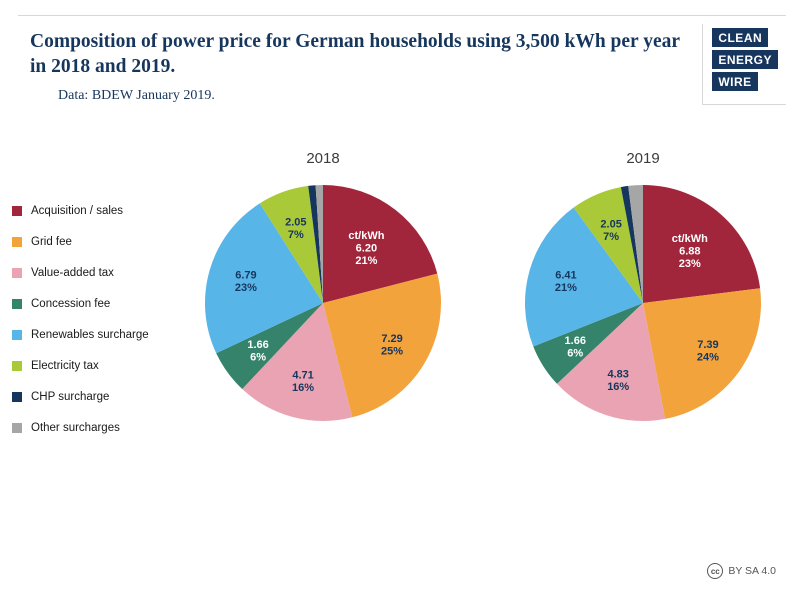  What do you see at coordinates (744, 104) in the screenshot?
I see `logo-divider-horizontal` at bounding box center [744, 104].